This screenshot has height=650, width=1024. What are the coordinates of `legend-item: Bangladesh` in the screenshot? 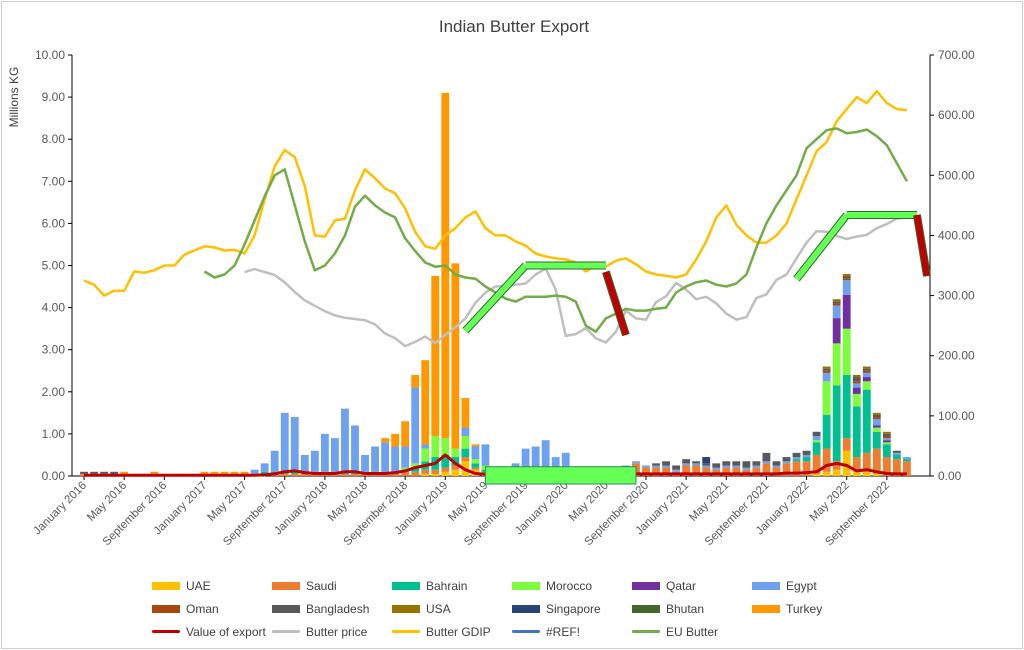 It's located at (332, 609).